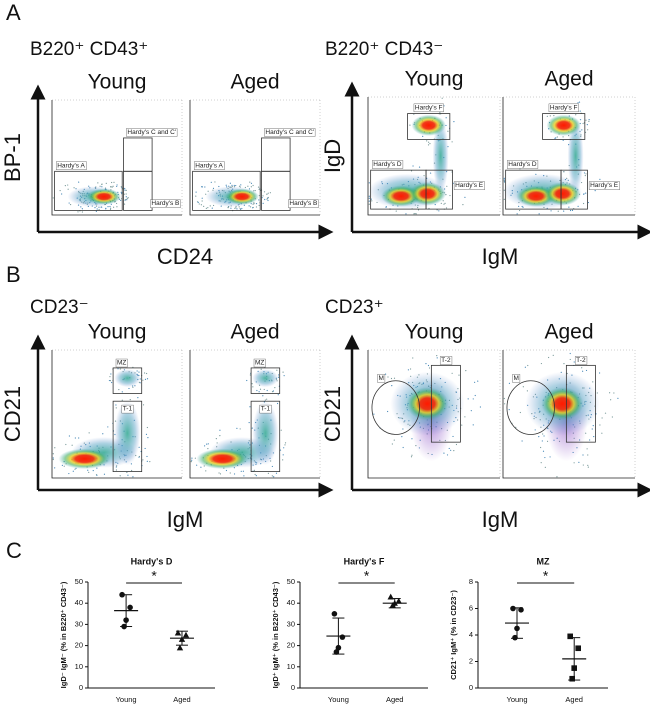 Image resolution: width=650 pixels, height=708 pixels. I want to click on y-tick-label: 4, so click(471, 634).